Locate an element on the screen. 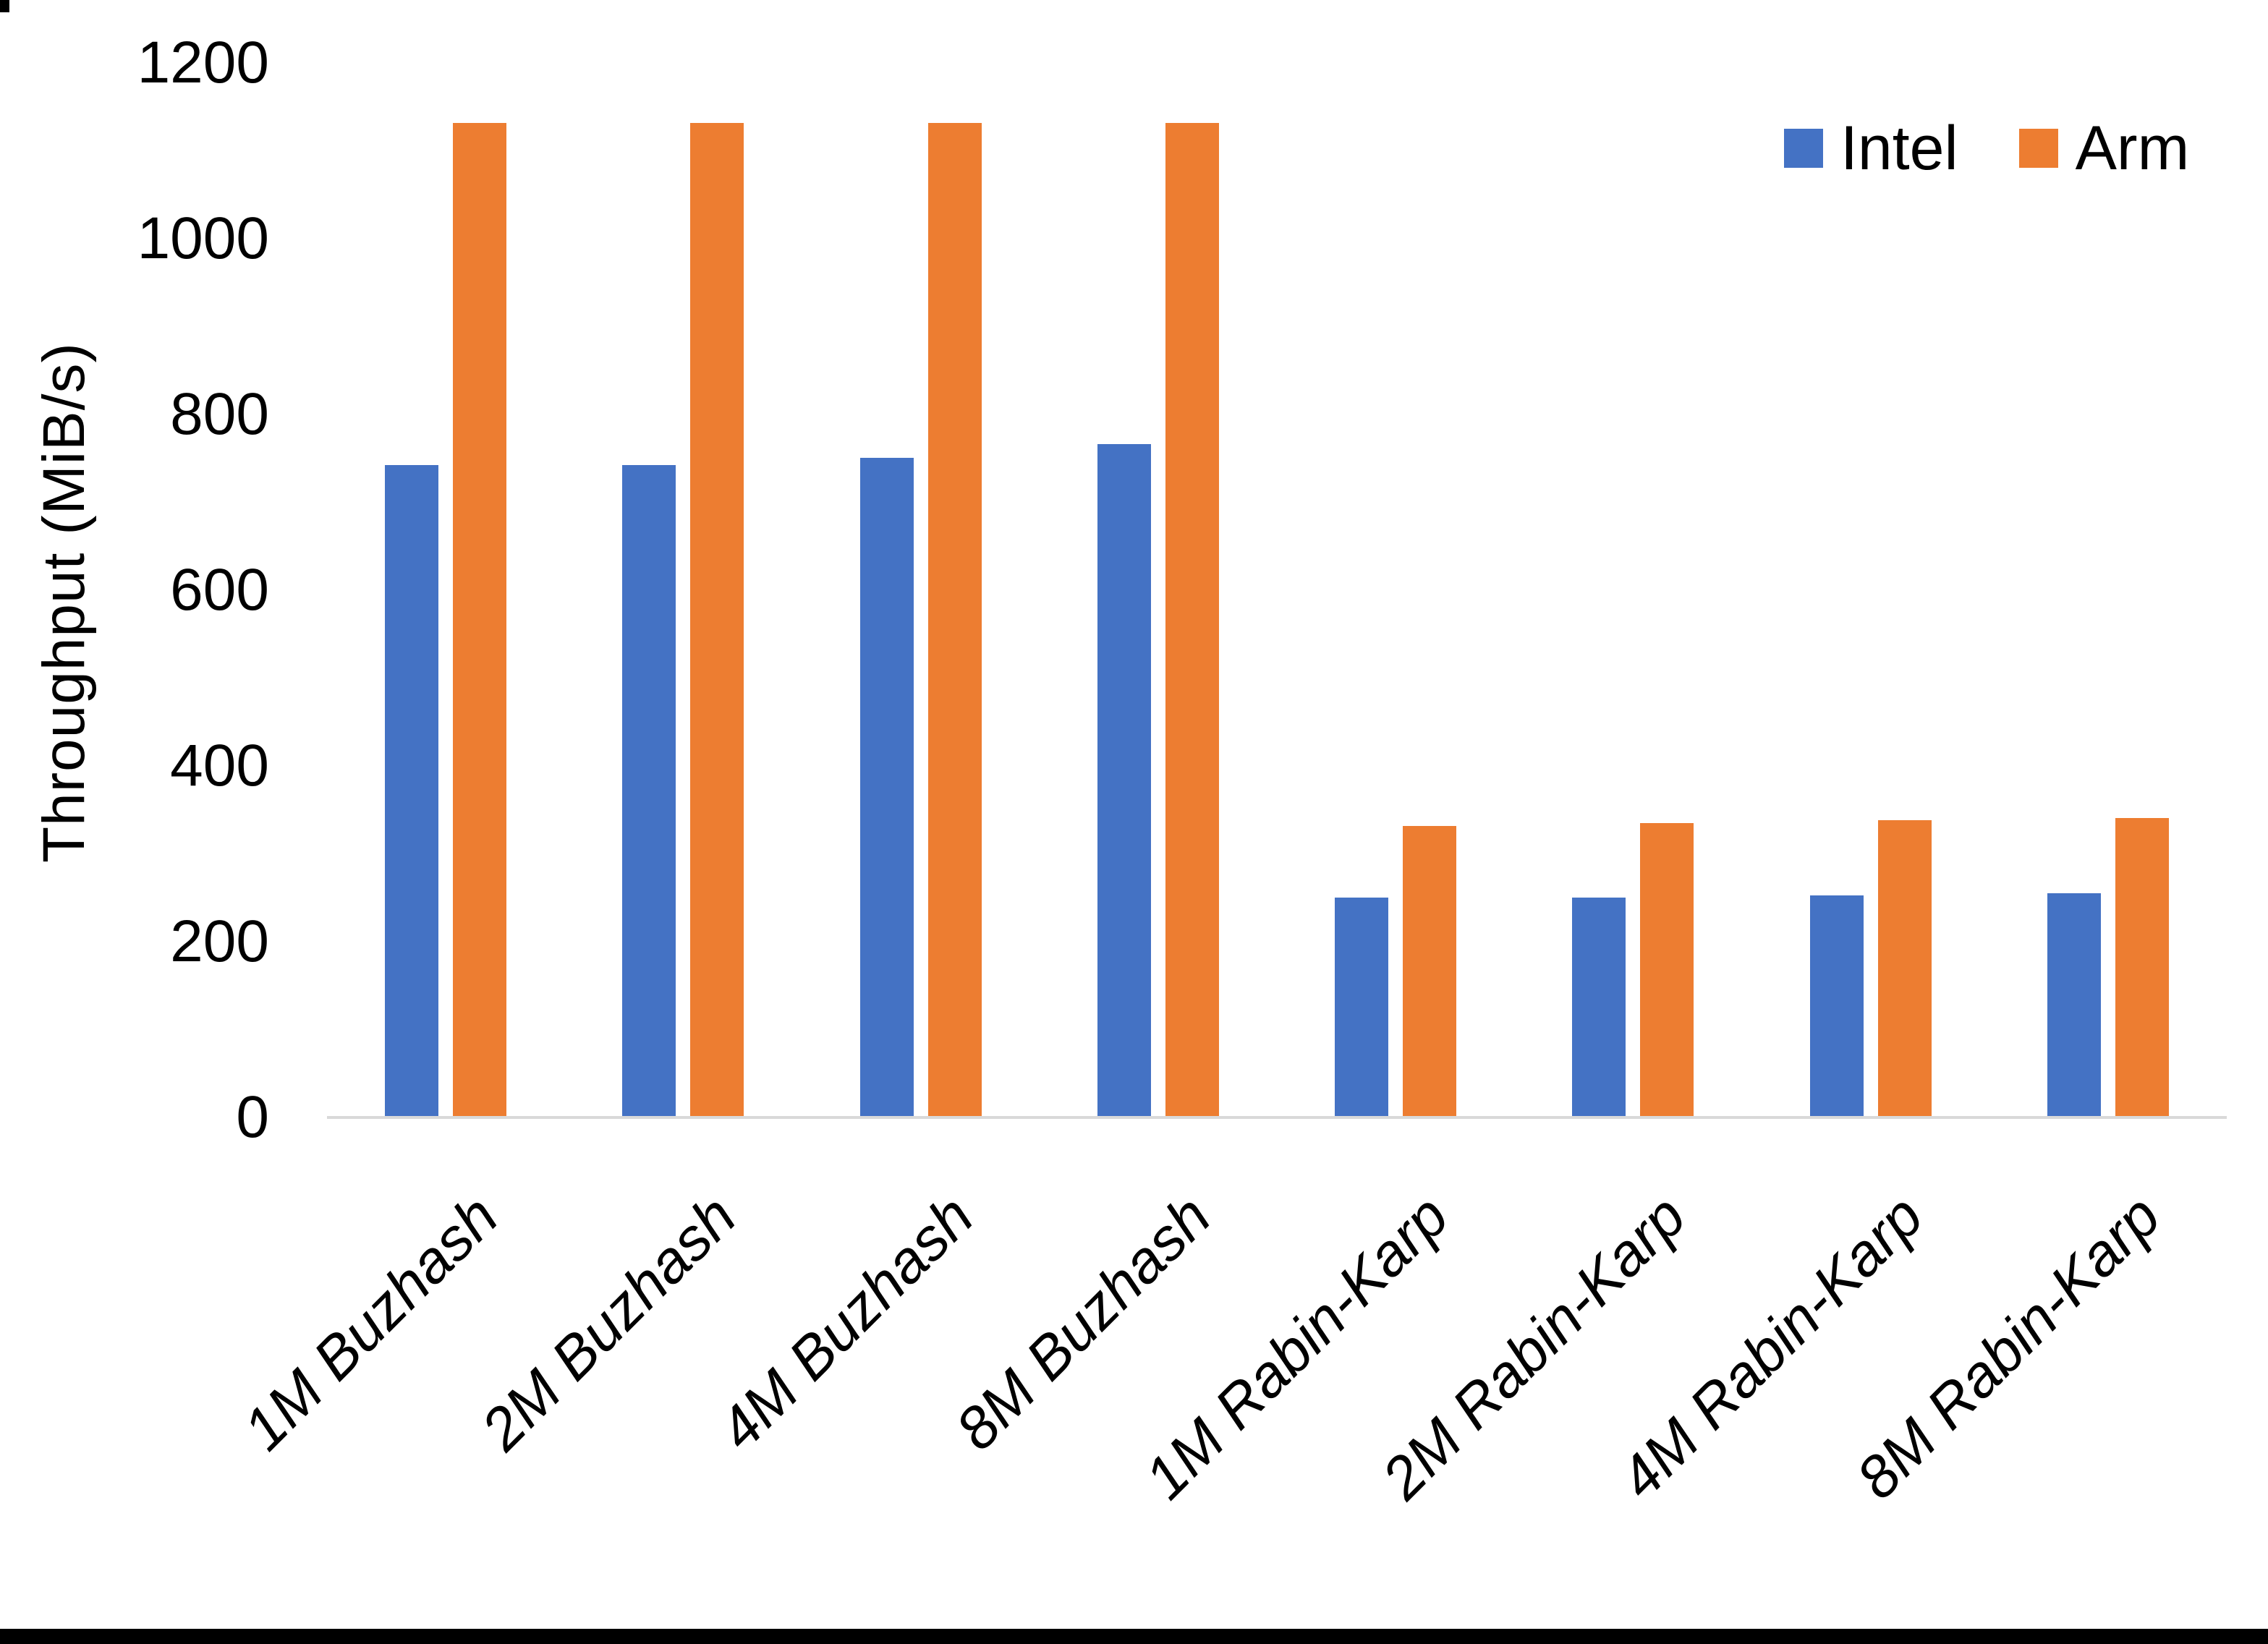 Image resolution: width=2268 pixels, height=1644 pixels. bottom-border is located at coordinates (1134, 1636).